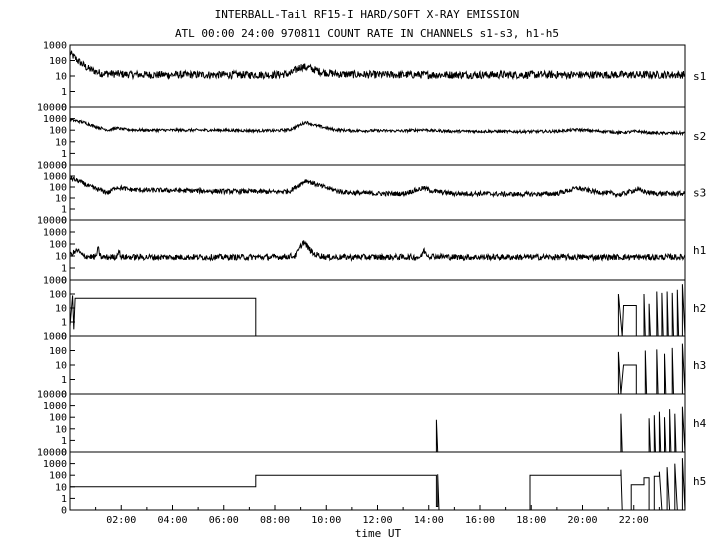 Image resolution: width=720 pixels, height=550 pixels. Describe the element at coordinates (224, 520) in the screenshot. I see `x-tick-label: 06:00` at that location.